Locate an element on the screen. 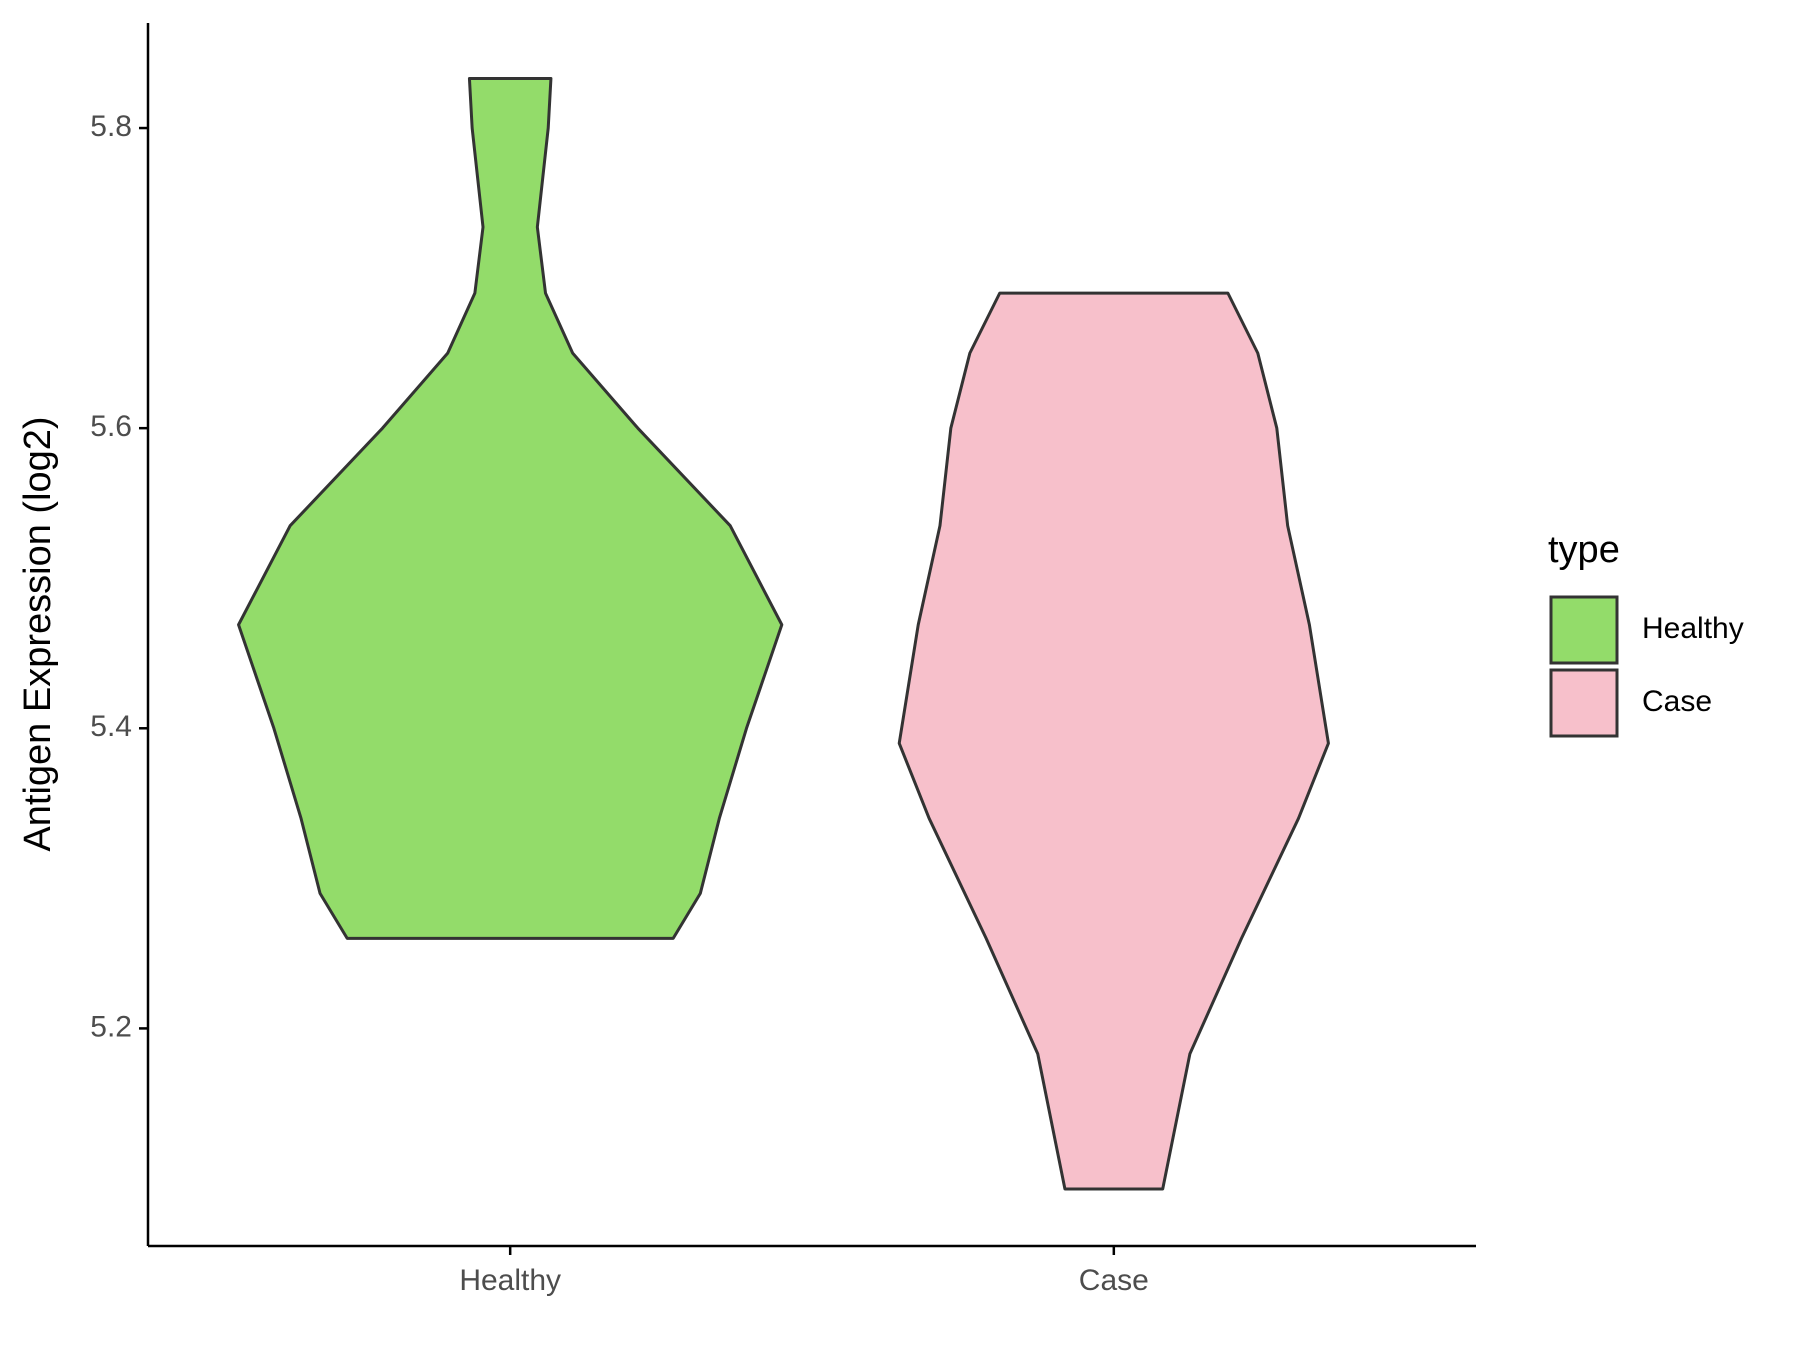  x-tick-label: Healthy is located at coordinates (510, 1280).